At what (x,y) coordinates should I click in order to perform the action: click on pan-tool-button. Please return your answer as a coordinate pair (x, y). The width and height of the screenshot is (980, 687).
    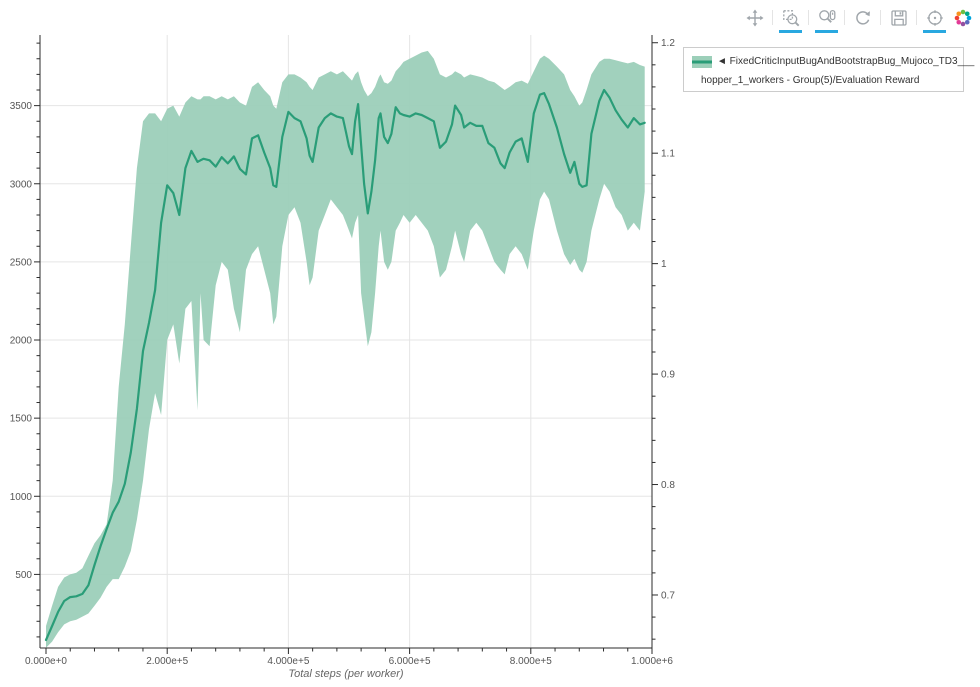
    Looking at the image, I should click on (754, 17).